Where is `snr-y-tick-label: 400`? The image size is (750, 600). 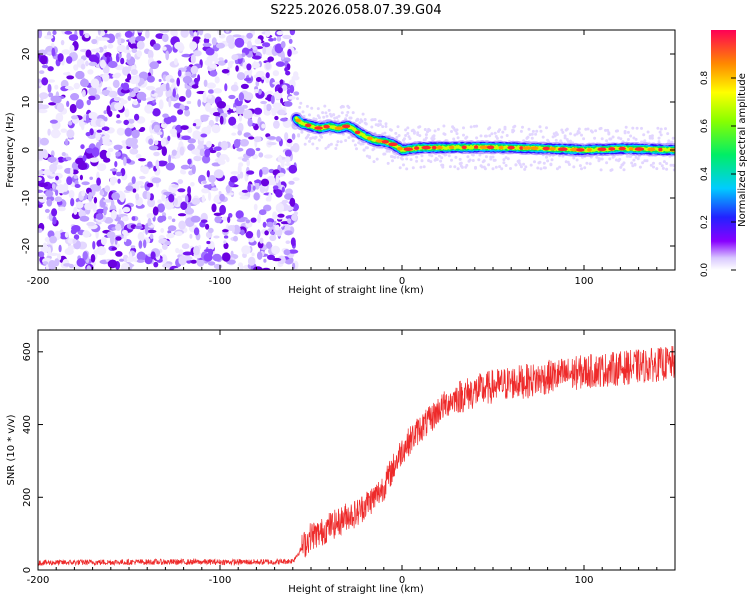 snr-y-tick-label: 400 is located at coordinates (27, 424).